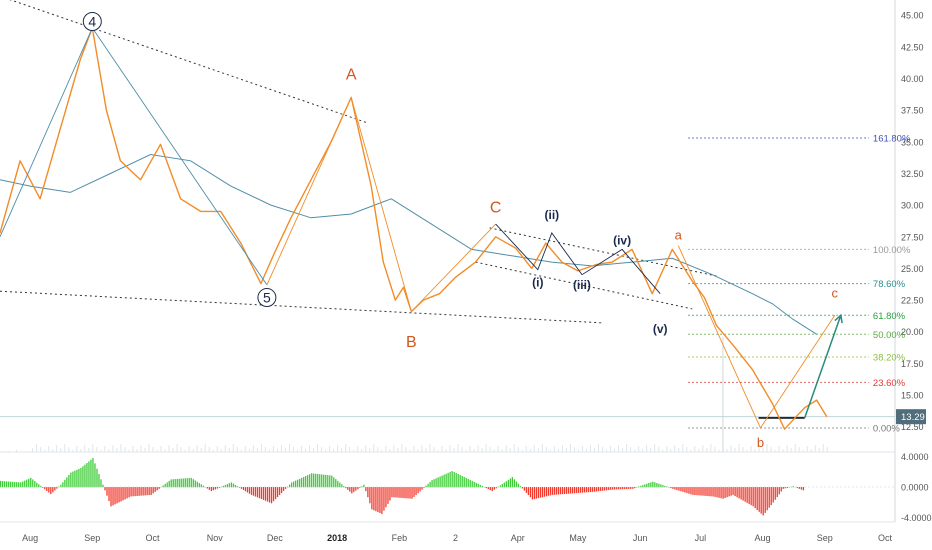 The width and height of the screenshot is (932, 550). What do you see at coordinates (912, 174) in the screenshot?
I see `price-tick-label: 32.50` at bounding box center [912, 174].